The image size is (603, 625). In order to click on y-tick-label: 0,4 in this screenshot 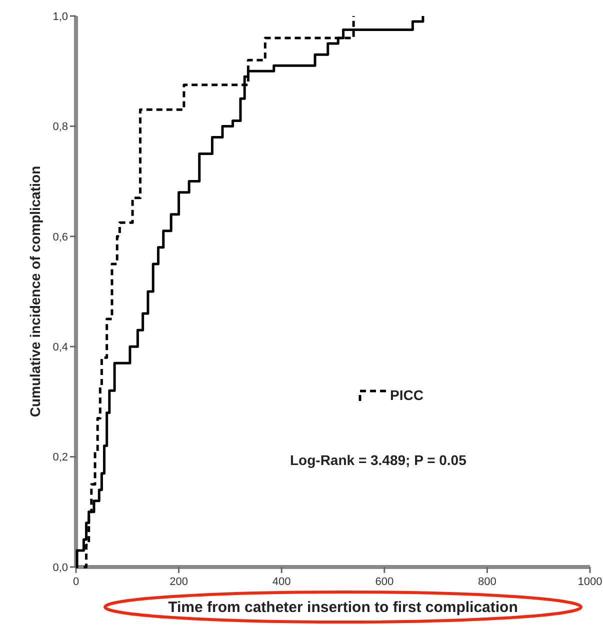, I will do `click(60, 347)`.